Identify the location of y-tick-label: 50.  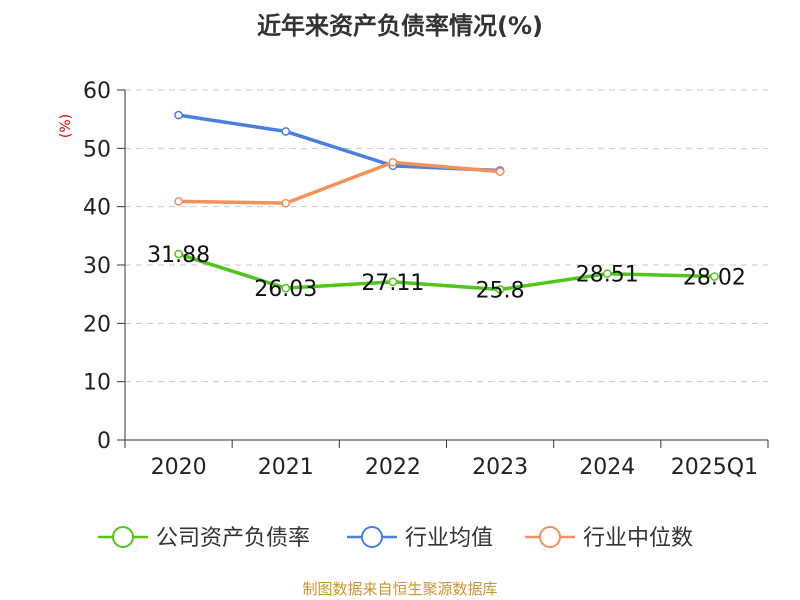
(97, 149).